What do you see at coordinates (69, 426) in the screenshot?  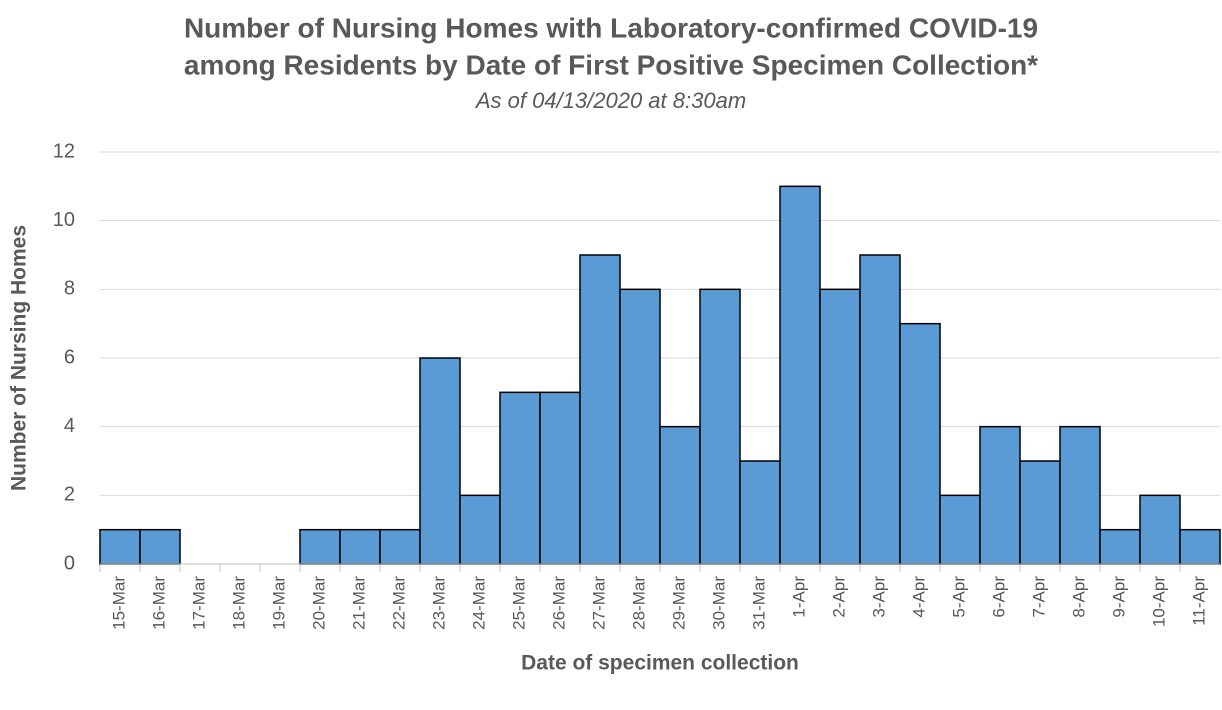 I see `y-tick-label: 4` at bounding box center [69, 426].